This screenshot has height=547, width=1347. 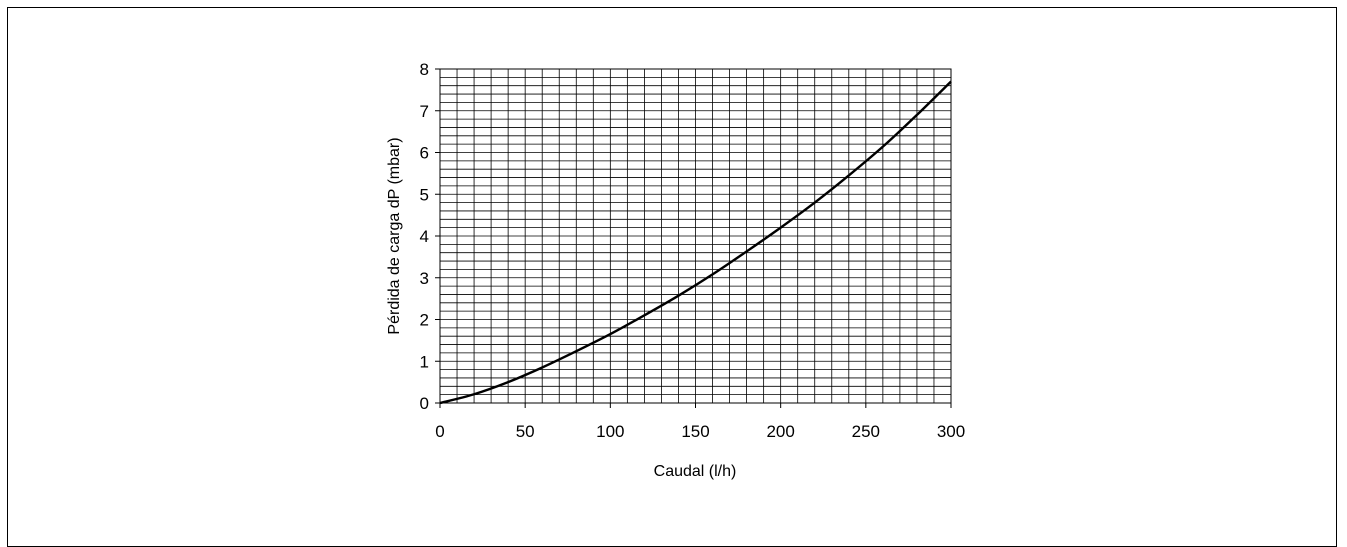 I want to click on y-tick-label: 3, so click(x=424, y=278).